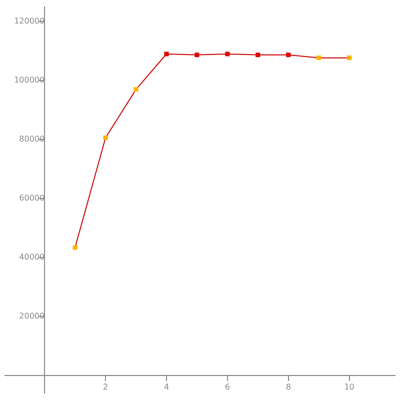 The image size is (400, 400). I want to click on y-tick-label: 60000, so click(32, 198).